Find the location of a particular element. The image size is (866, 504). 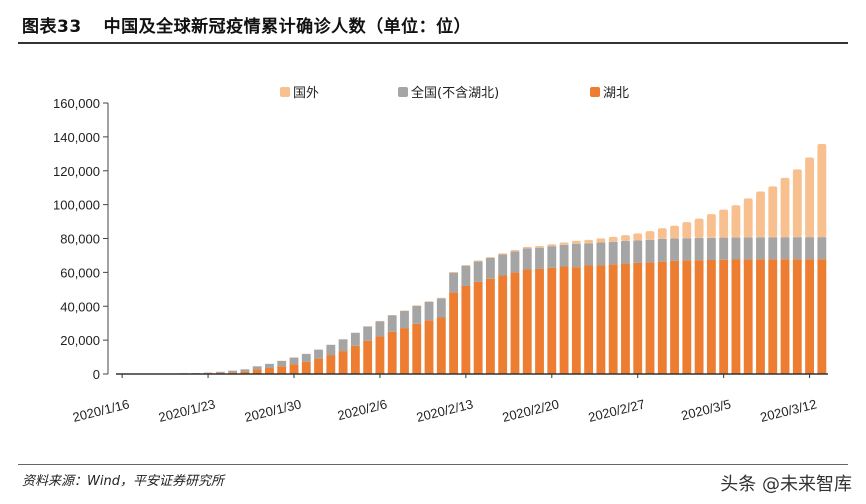

x-tick-label: 2020/2/13 is located at coordinates (445, 410).